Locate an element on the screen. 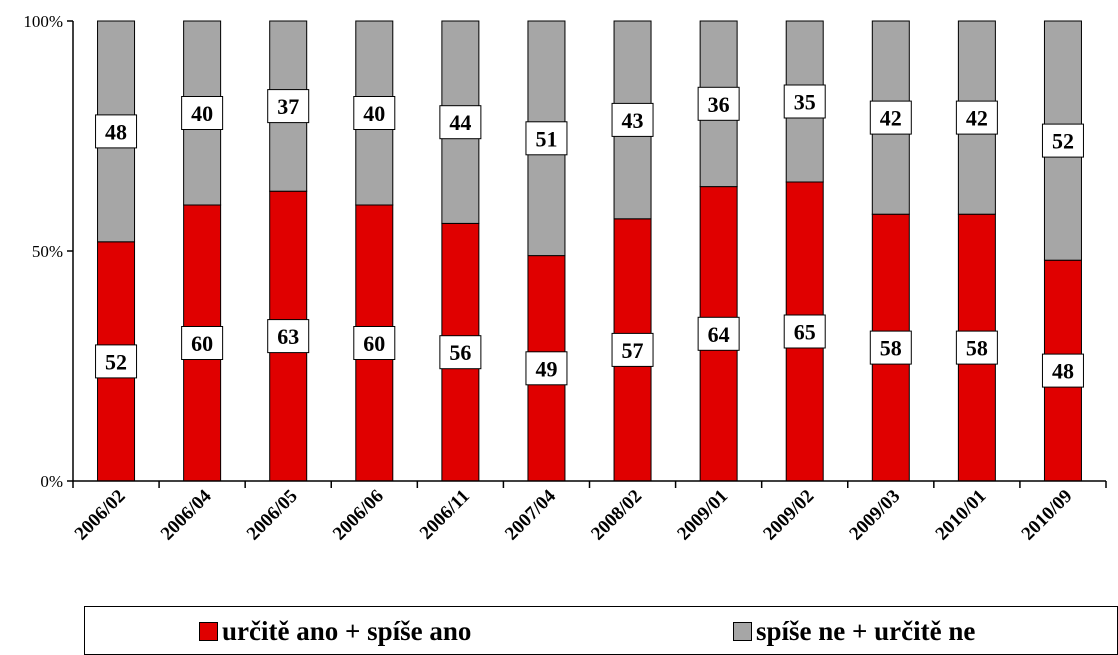 The width and height of the screenshot is (1118, 655). svg-text: 44 is located at coordinates (460, 122).